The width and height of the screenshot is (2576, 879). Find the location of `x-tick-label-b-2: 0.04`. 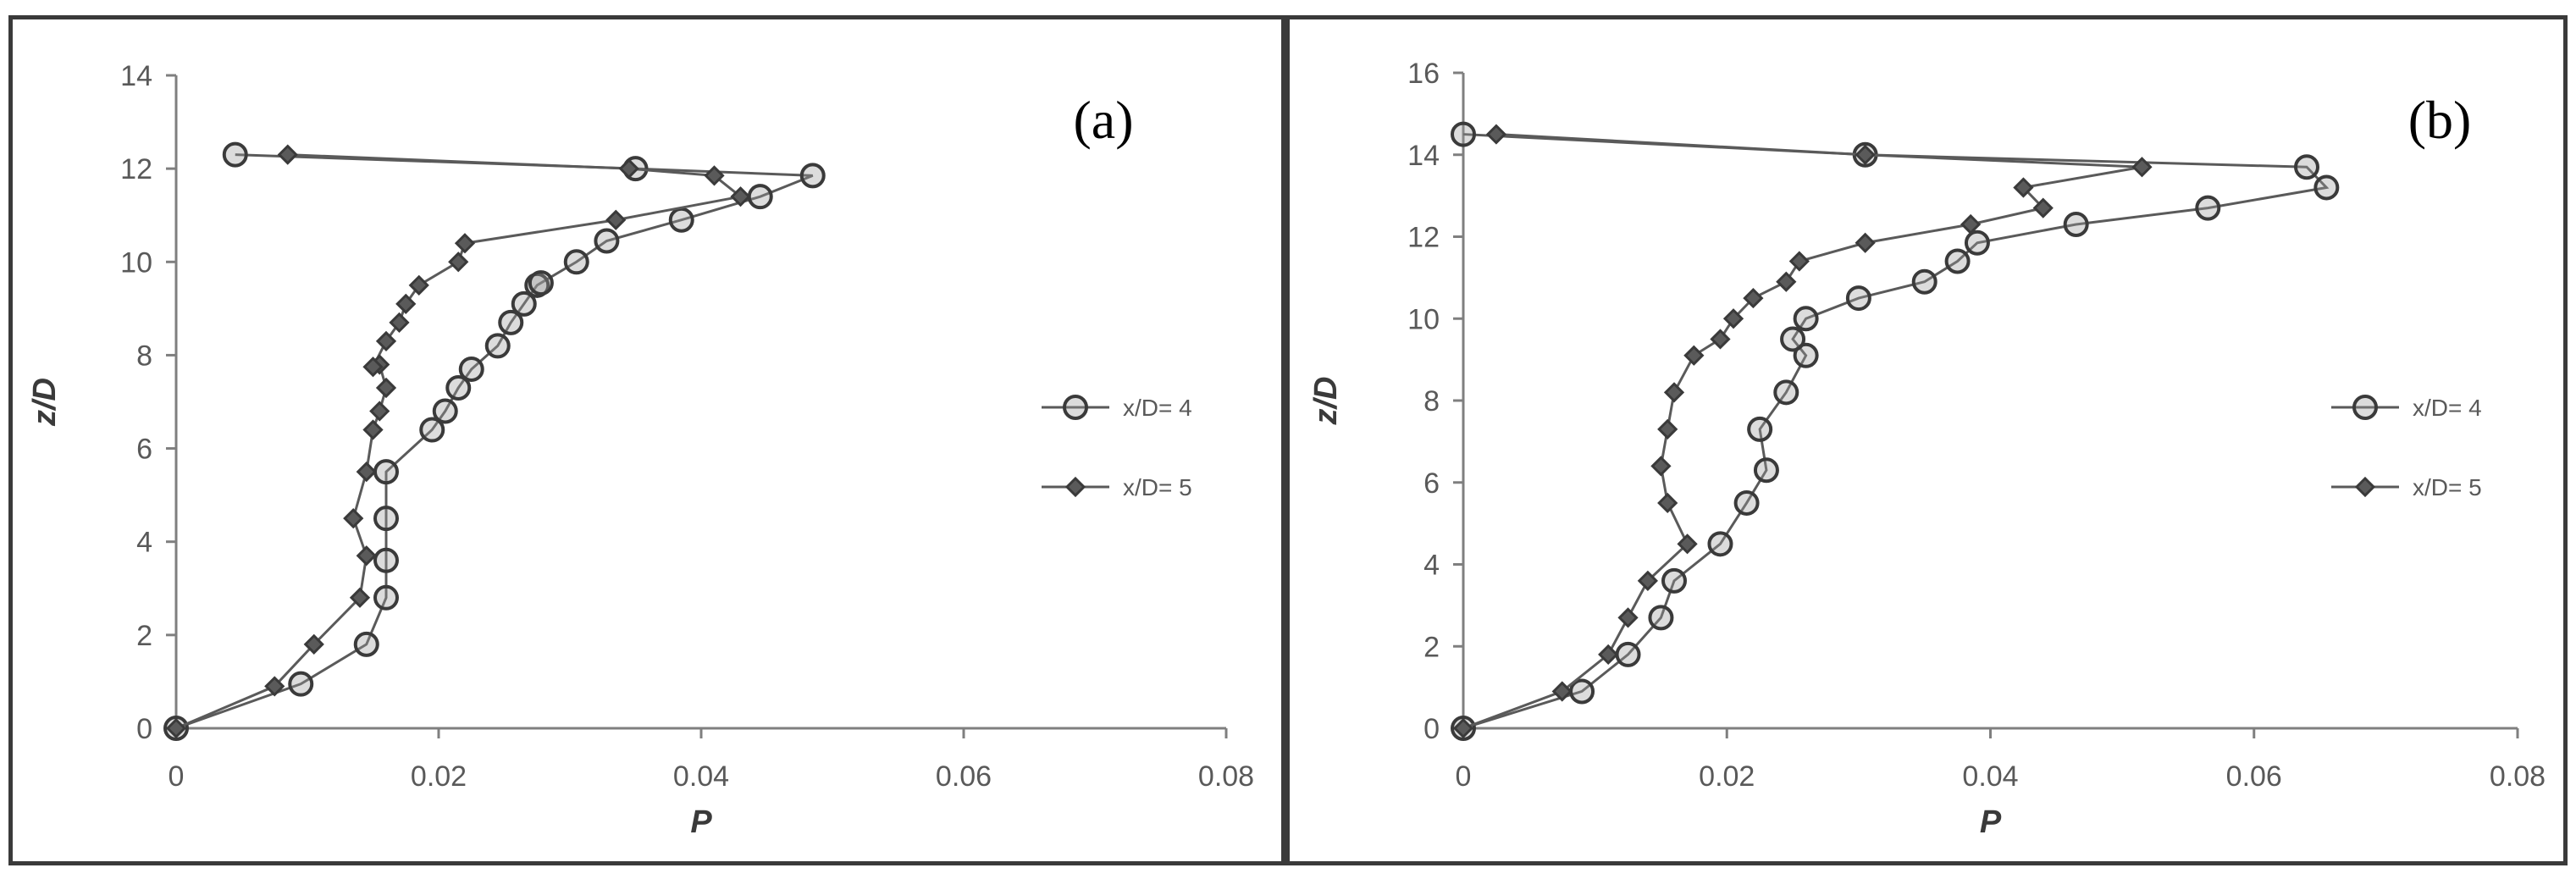

x-tick-label-b-2: 0.04 is located at coordinates (1990, 777).